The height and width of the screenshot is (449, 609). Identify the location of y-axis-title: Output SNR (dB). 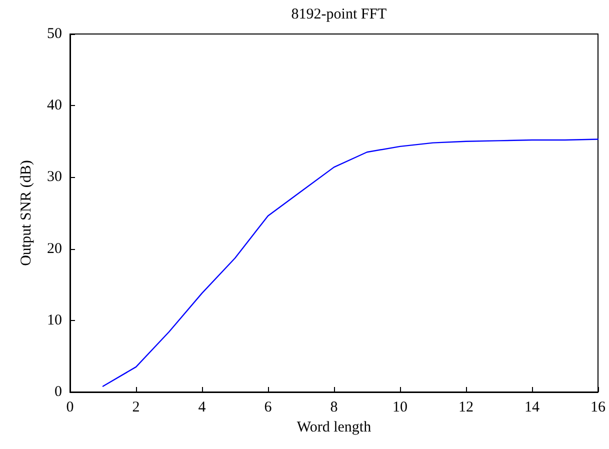
(26, 213).